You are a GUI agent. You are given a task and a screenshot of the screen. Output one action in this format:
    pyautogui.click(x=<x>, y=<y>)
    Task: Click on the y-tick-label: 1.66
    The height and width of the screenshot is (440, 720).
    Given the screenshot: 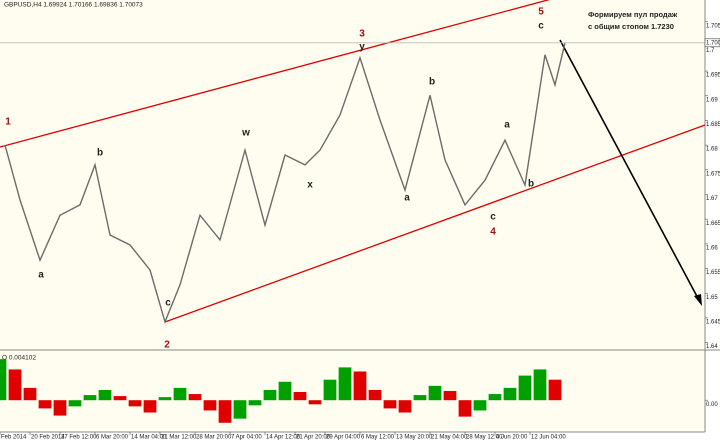 What is the action you would take?
    pyautogui.click(x=712, y=248)
    